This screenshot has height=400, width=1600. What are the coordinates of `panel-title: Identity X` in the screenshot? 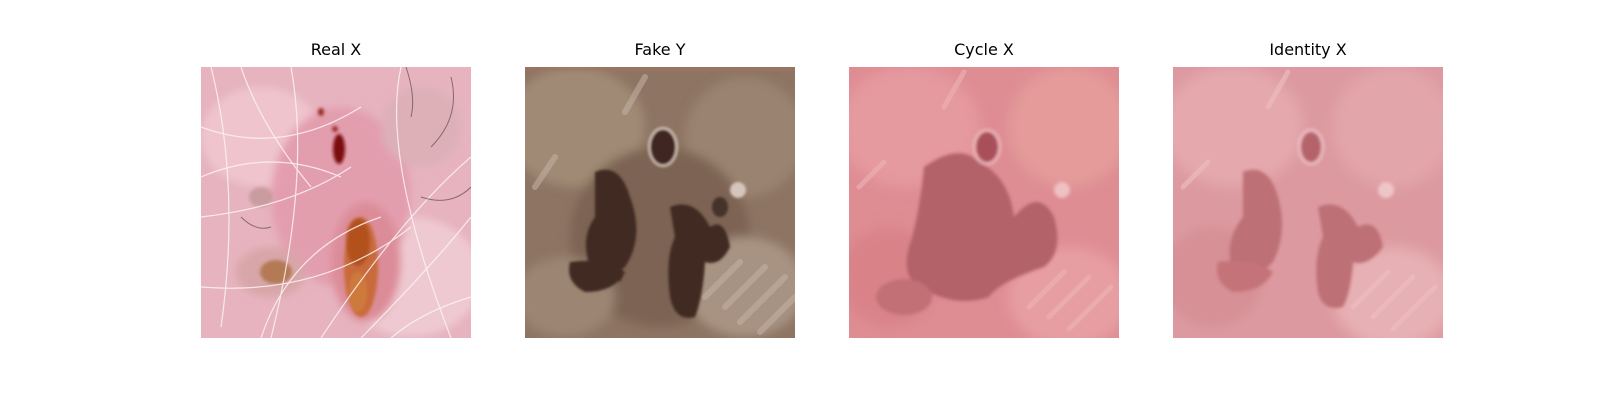 It's located at (1308, 49).